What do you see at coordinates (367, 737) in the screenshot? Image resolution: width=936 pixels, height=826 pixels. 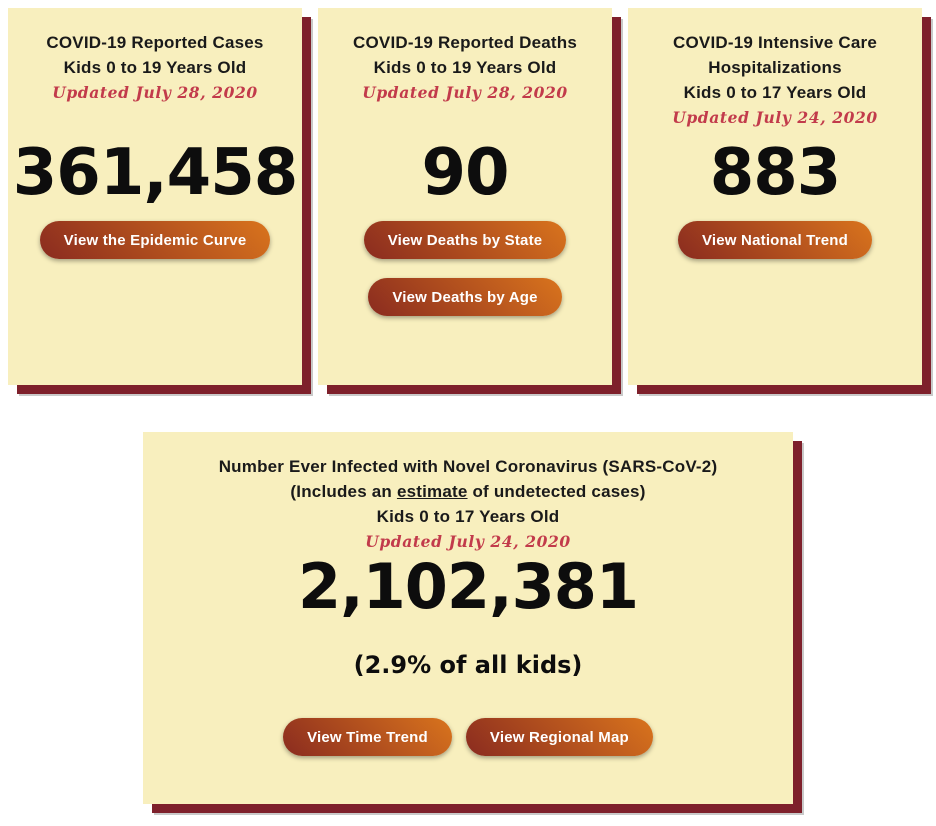 I see `view-time-trend-button: View Time Trend` at bounding box center [367, 737].